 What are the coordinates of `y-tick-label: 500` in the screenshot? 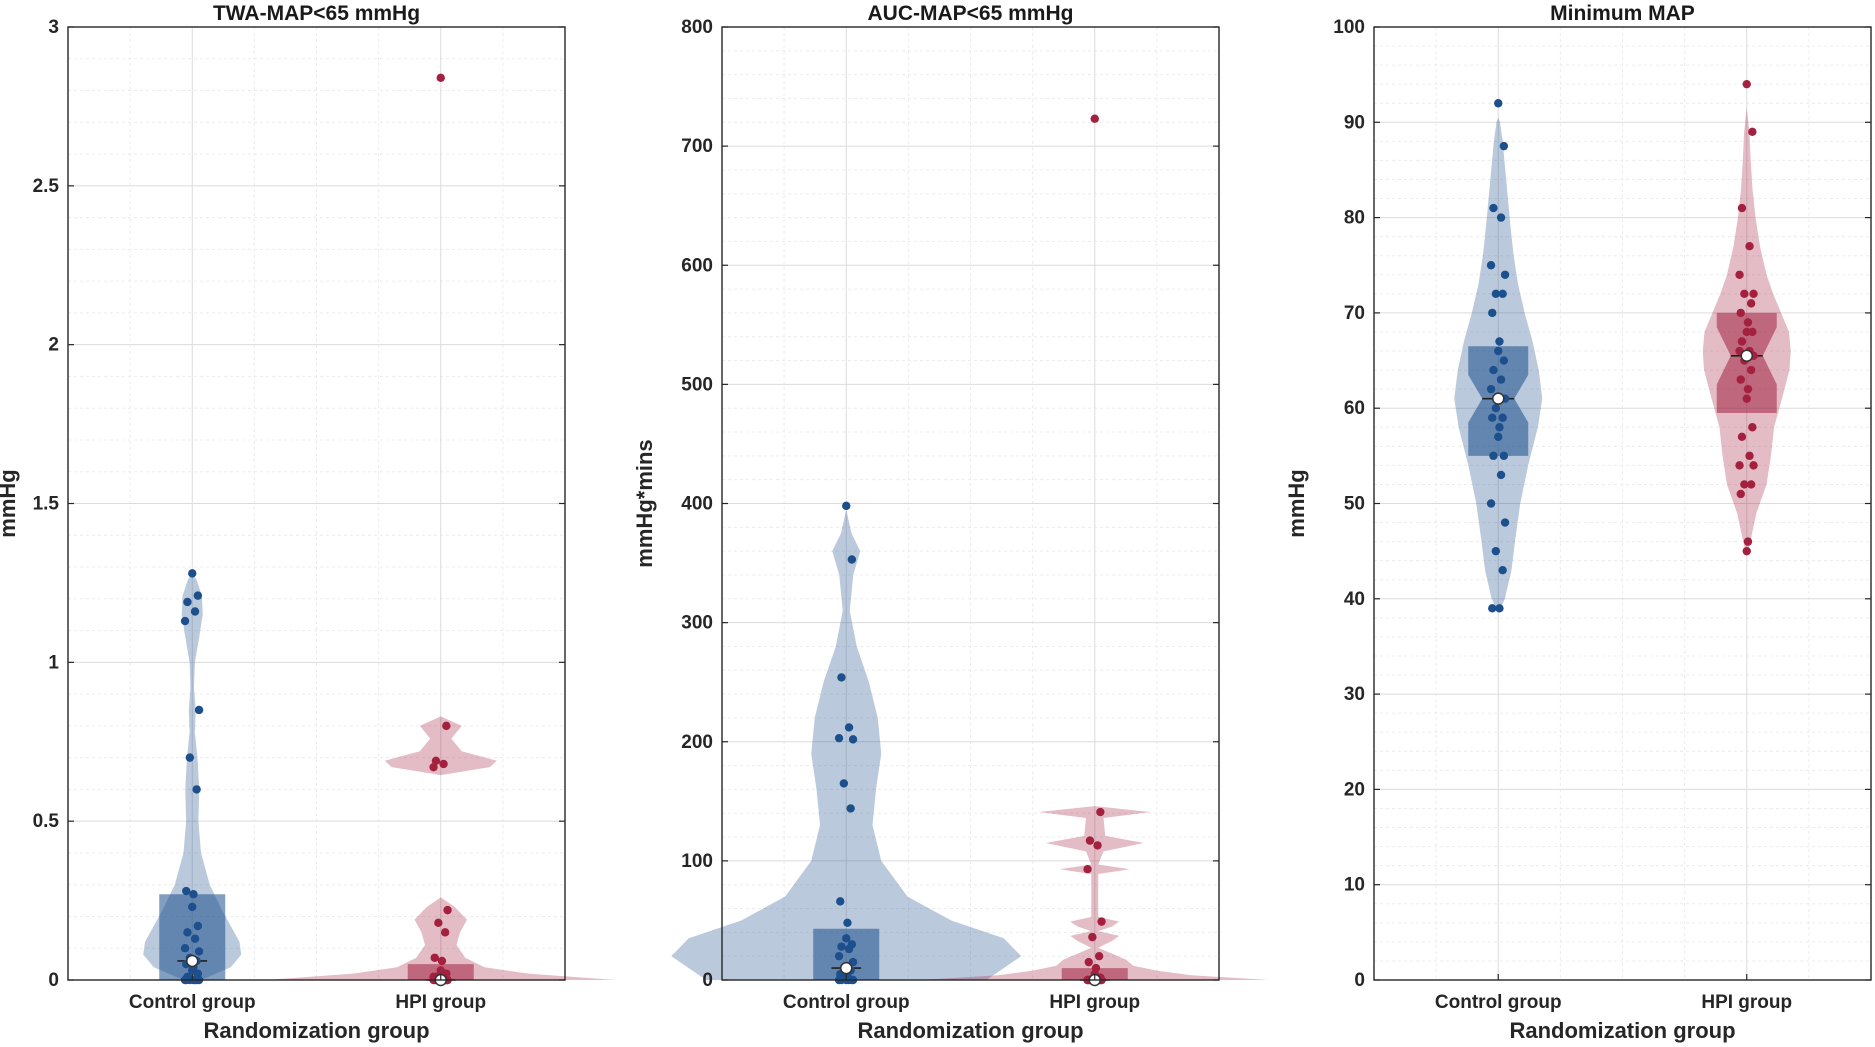 It's located at (697, 384).